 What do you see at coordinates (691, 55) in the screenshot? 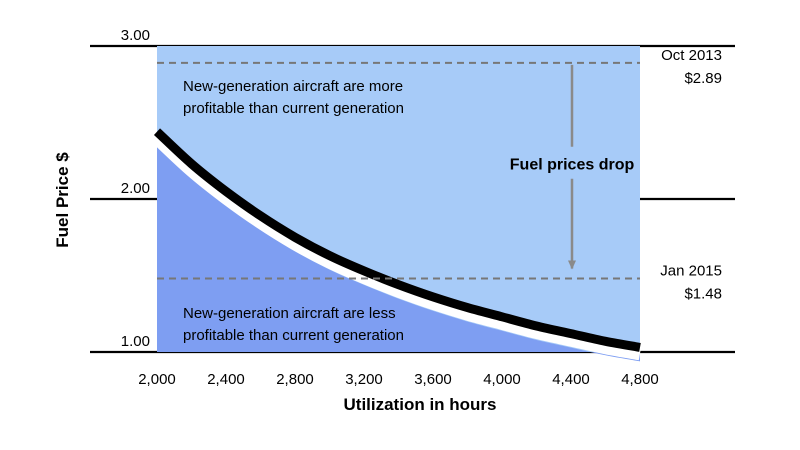
I see `reference-label-0: Oct 2013` at bounding box center [691, 55].